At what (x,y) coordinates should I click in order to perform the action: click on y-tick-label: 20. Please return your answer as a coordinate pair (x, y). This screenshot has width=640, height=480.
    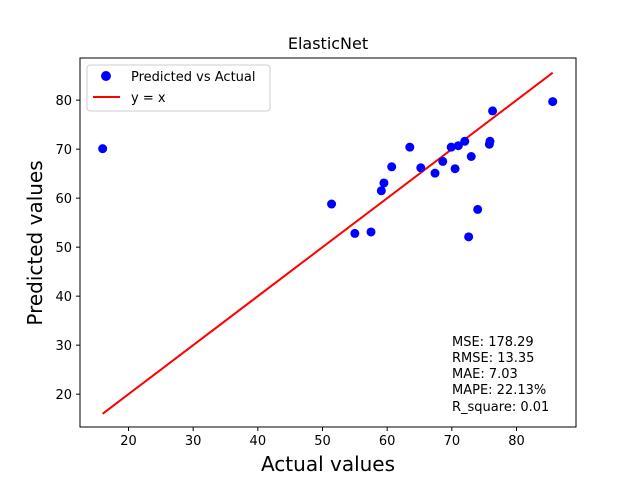
    Looking at the image, I should click on (63, 395).